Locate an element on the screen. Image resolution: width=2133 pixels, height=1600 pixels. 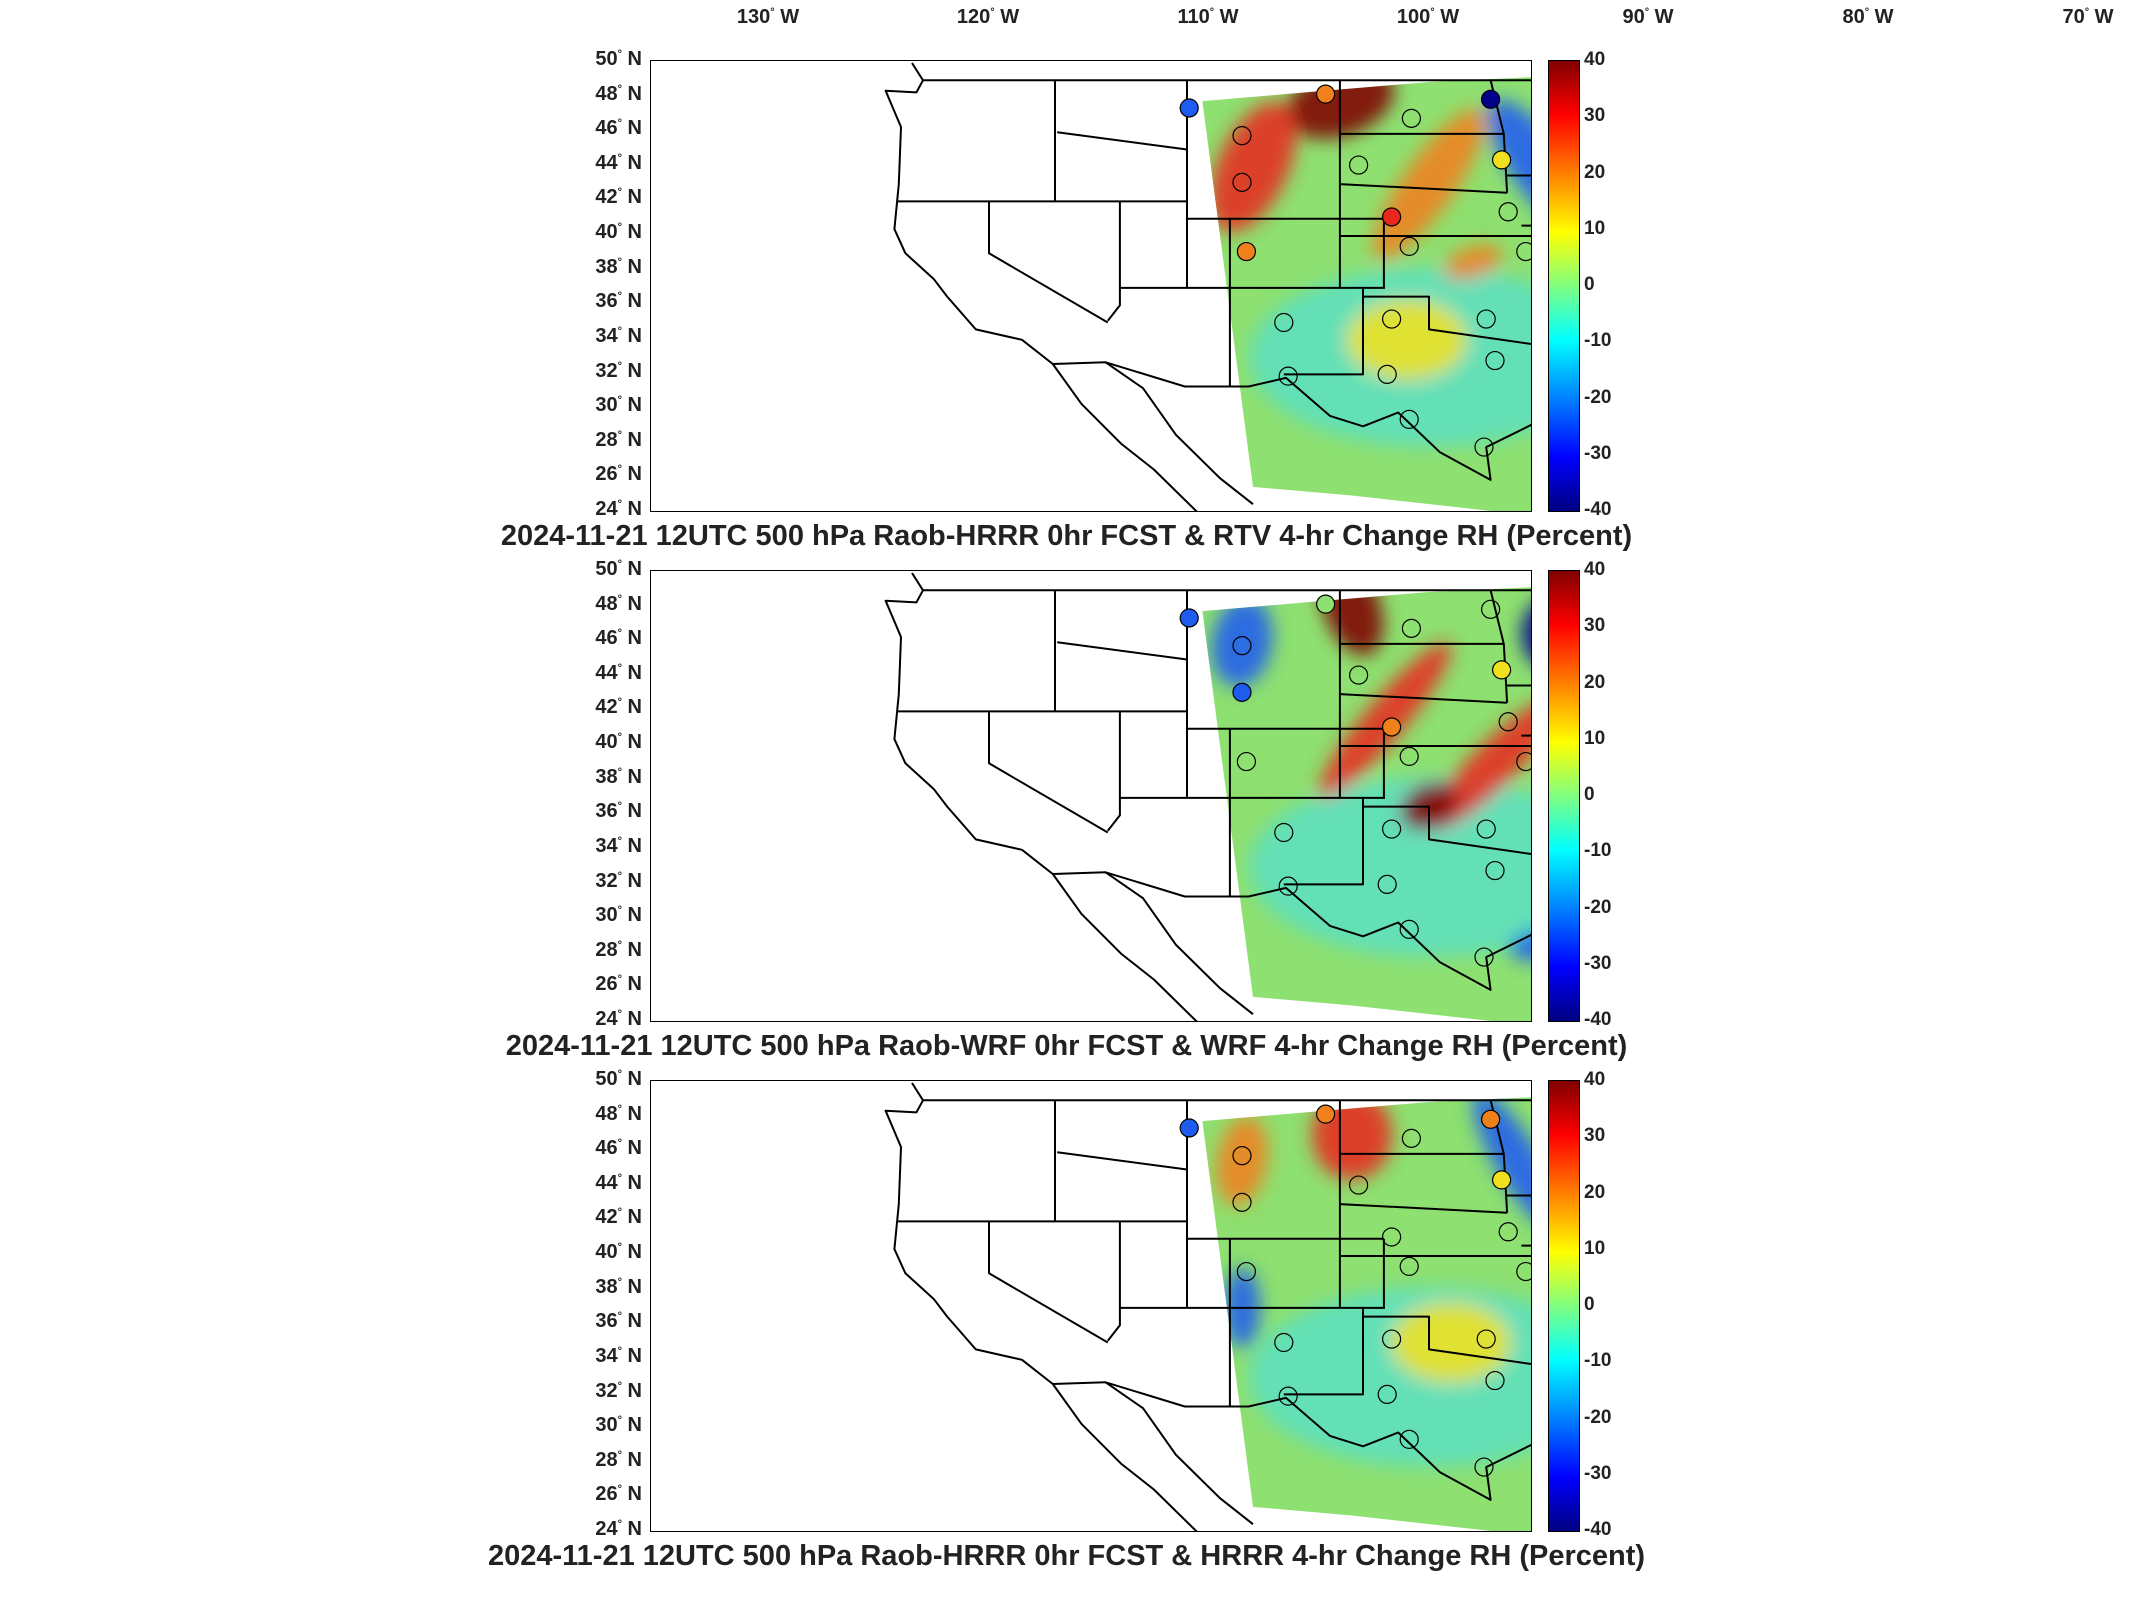
colorbar-tick: 30 is located at coordinates (1595, 626).